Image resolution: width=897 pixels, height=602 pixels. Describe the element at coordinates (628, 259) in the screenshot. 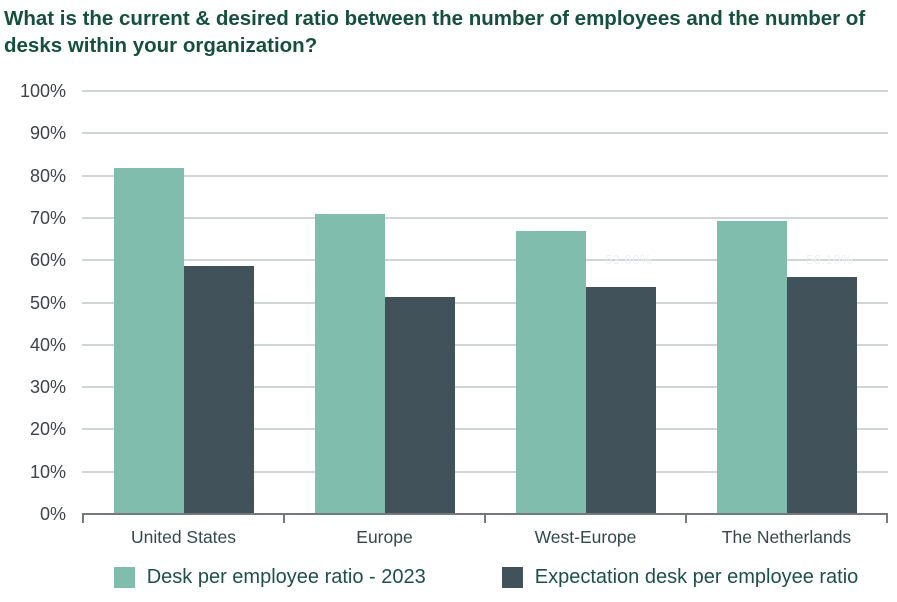

I see `faint-bar-value-label: 53.60%` at that location.